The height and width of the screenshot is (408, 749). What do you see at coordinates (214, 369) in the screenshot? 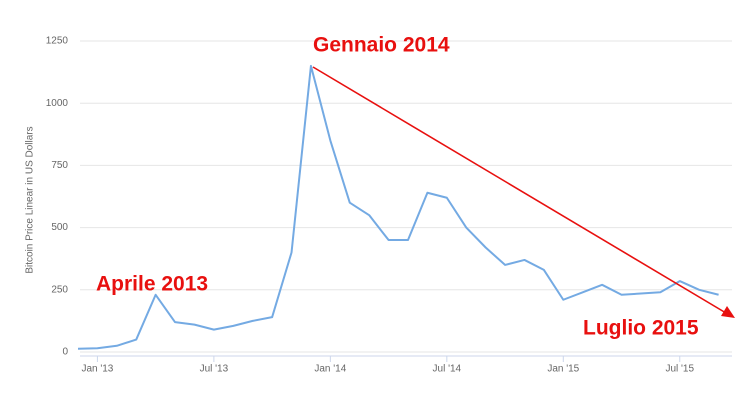
I see `x-tick-label: Jul '13` at bounding box center [214, 369].